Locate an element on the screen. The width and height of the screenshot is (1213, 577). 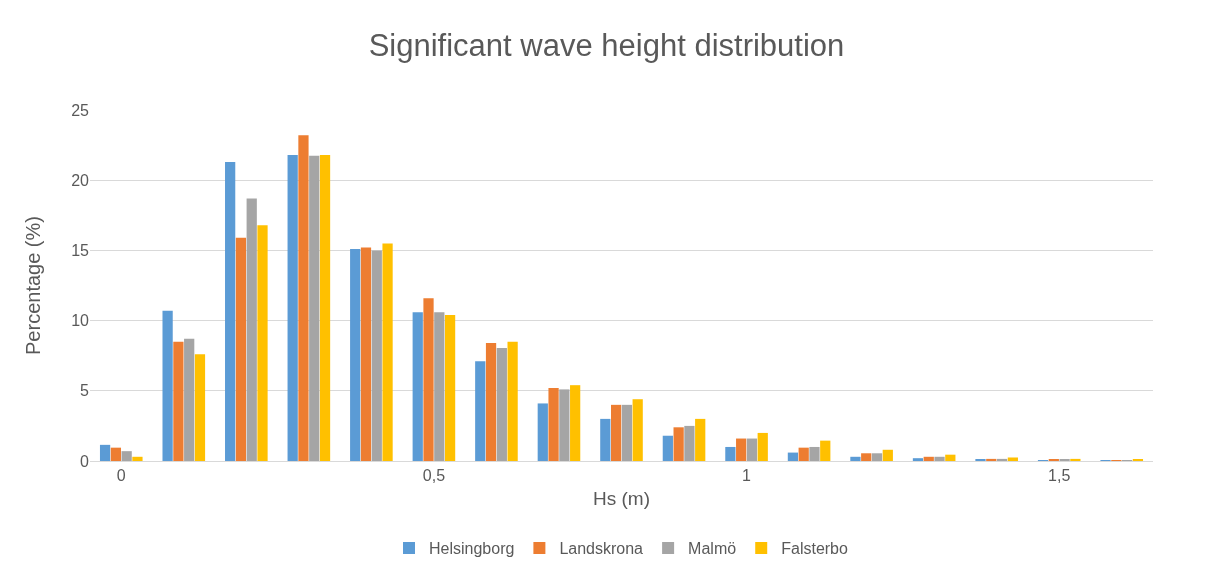
y-tick-label: 20 is located at coordinates (80, 180).